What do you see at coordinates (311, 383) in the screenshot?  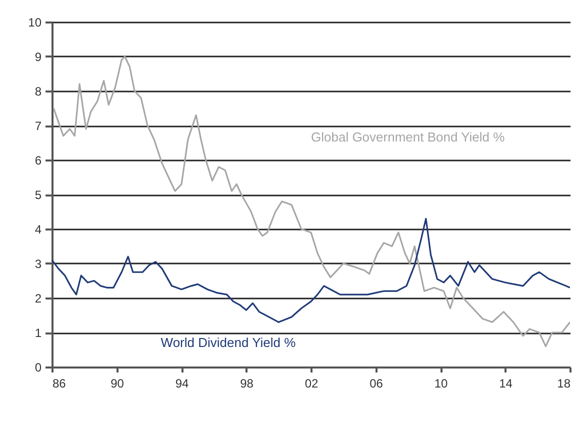 I see `x-tick-label: 02` at bounding box center [311, 383].